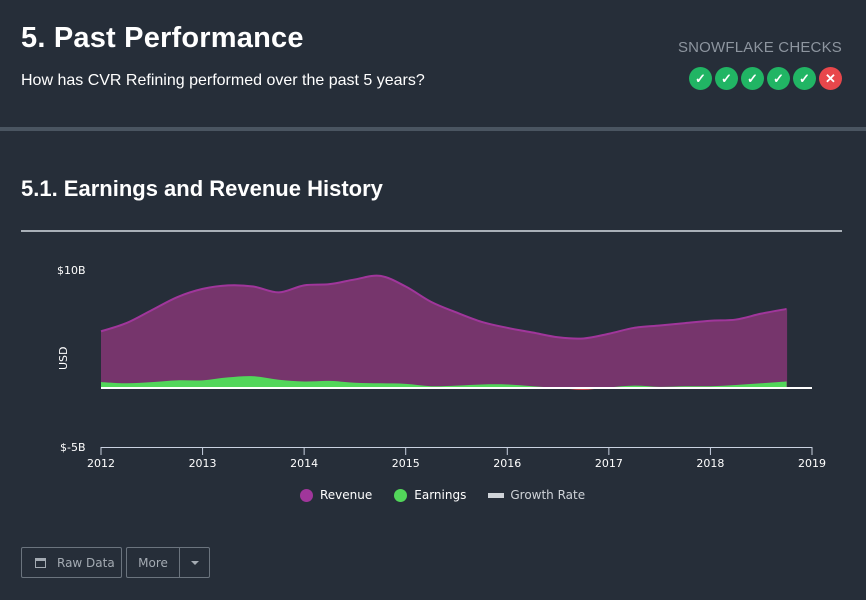  I want to click on more-dropdown-toggle, so click(194, 562).